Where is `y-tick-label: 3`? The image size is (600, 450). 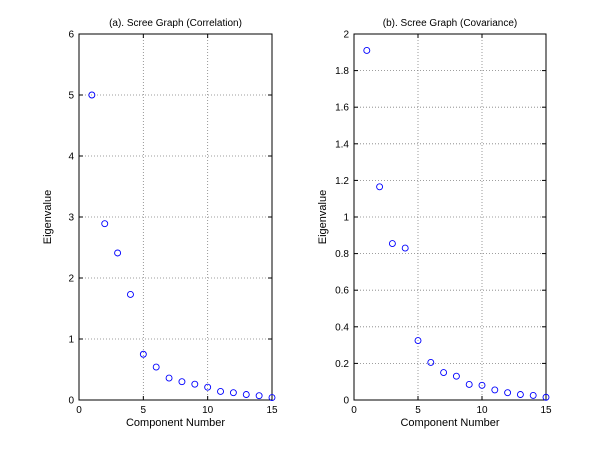
y-tick-label: 3 is located at coordinates (71, 218).